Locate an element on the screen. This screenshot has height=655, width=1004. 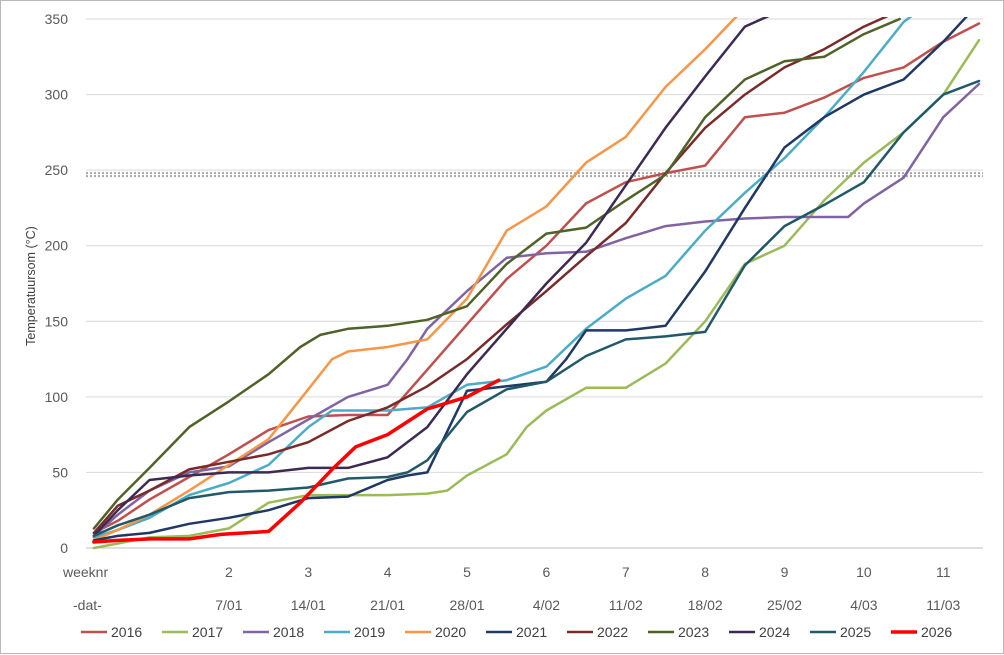
y-tick-label: 200 is located at coordinates (57, 246).